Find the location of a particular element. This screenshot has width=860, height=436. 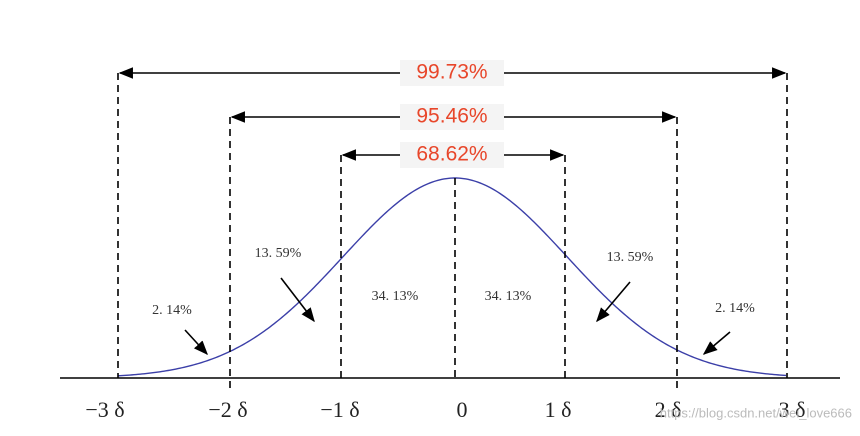

range-label: 99.73% is located at coordinates (451, 72).